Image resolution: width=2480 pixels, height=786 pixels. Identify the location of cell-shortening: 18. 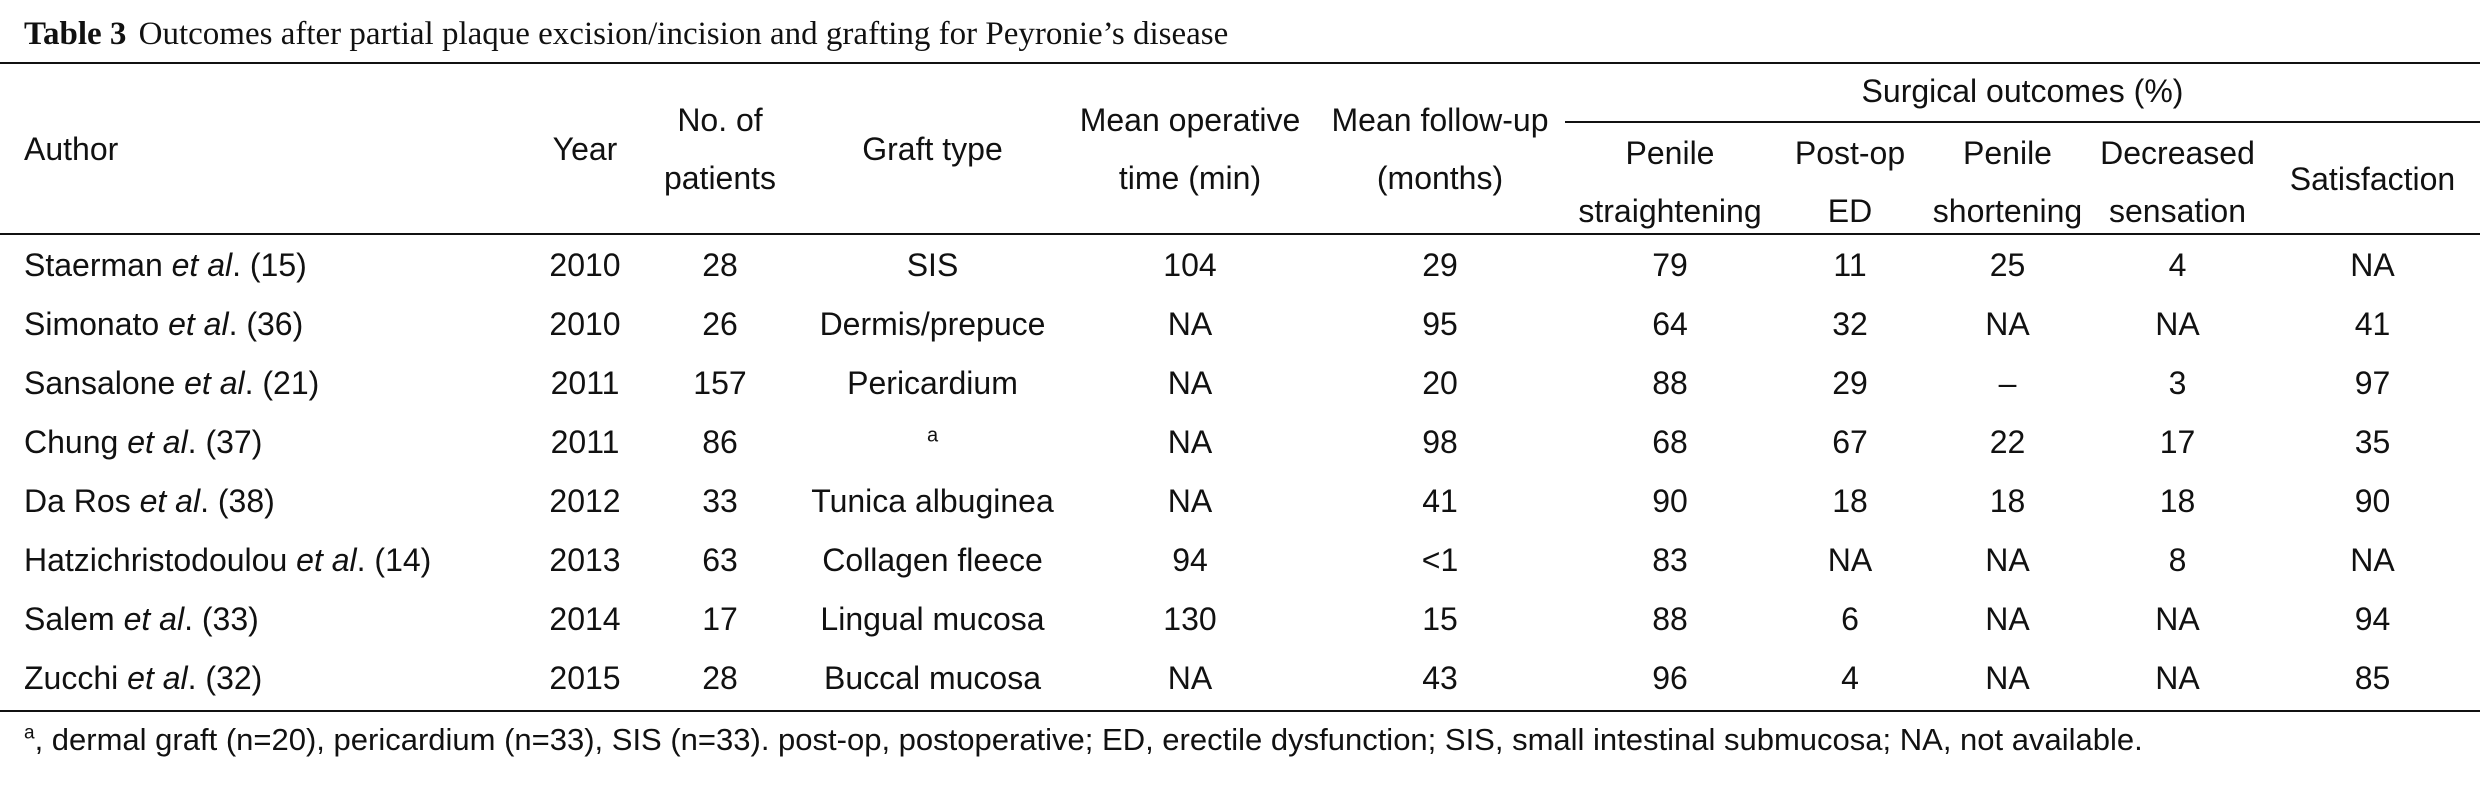
(2007, 501).